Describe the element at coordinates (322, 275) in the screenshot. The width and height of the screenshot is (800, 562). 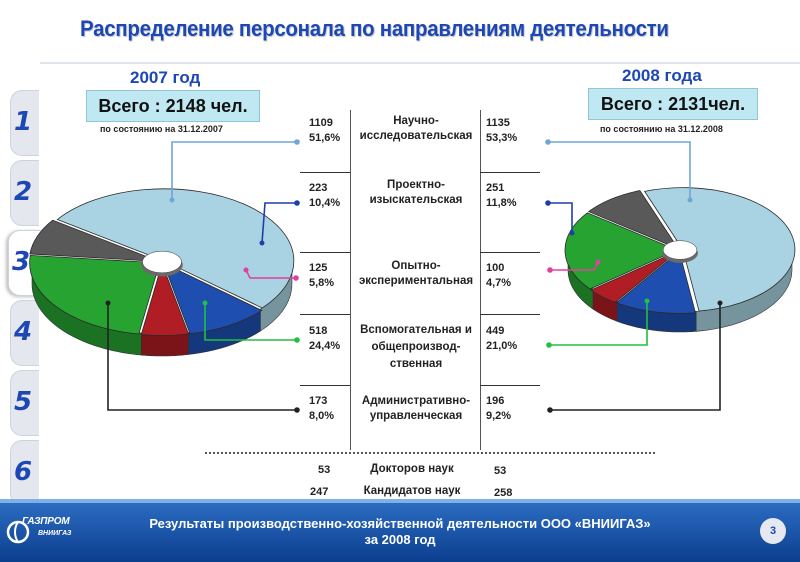
I see `row-2-v2007: 125 5,8%` at that location.